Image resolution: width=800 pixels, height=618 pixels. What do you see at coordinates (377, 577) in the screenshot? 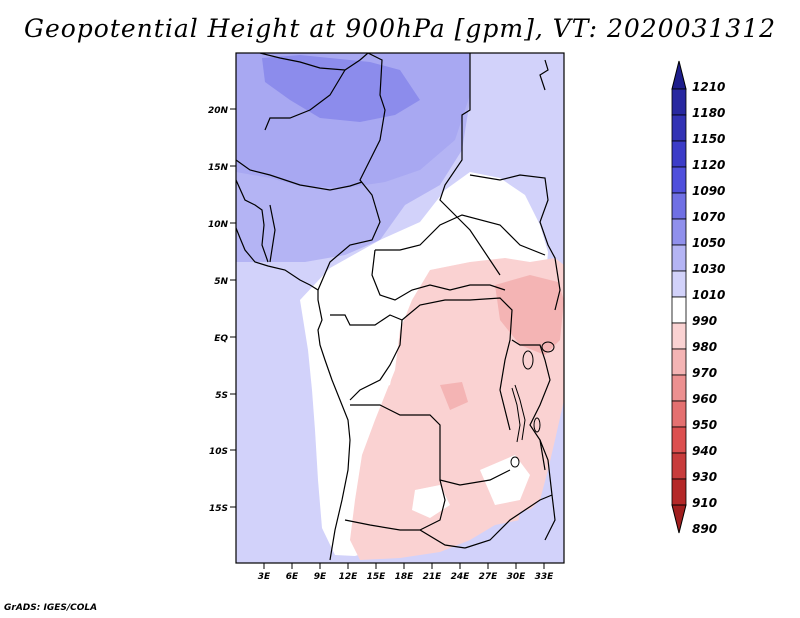
I see `lon-label: 15E` at bounding box center [377, 577].